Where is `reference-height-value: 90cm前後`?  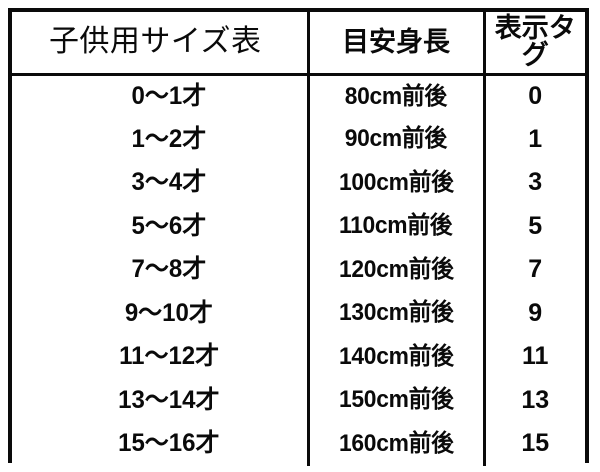
reference-height-value: 90cm前後 is located at coordinates (396, 139).